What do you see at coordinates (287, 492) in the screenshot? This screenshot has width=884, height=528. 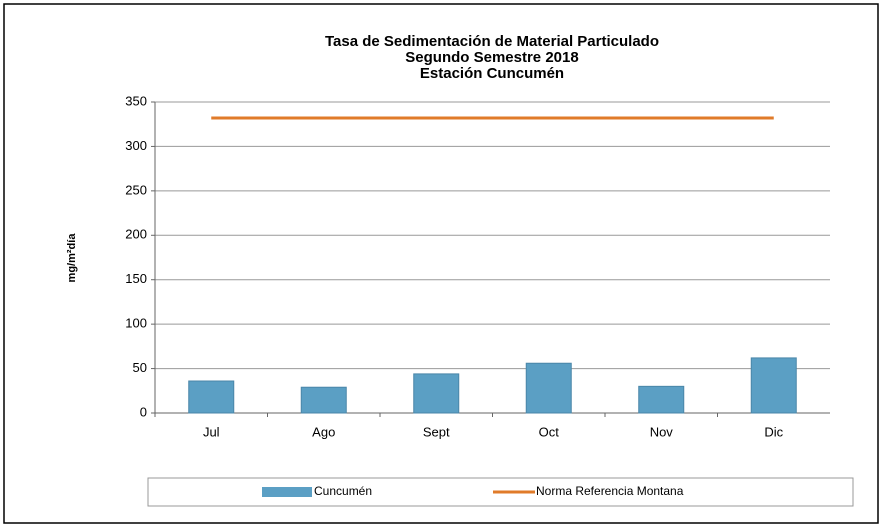 I see `legend-swatch` at bounding box center [287, 492].